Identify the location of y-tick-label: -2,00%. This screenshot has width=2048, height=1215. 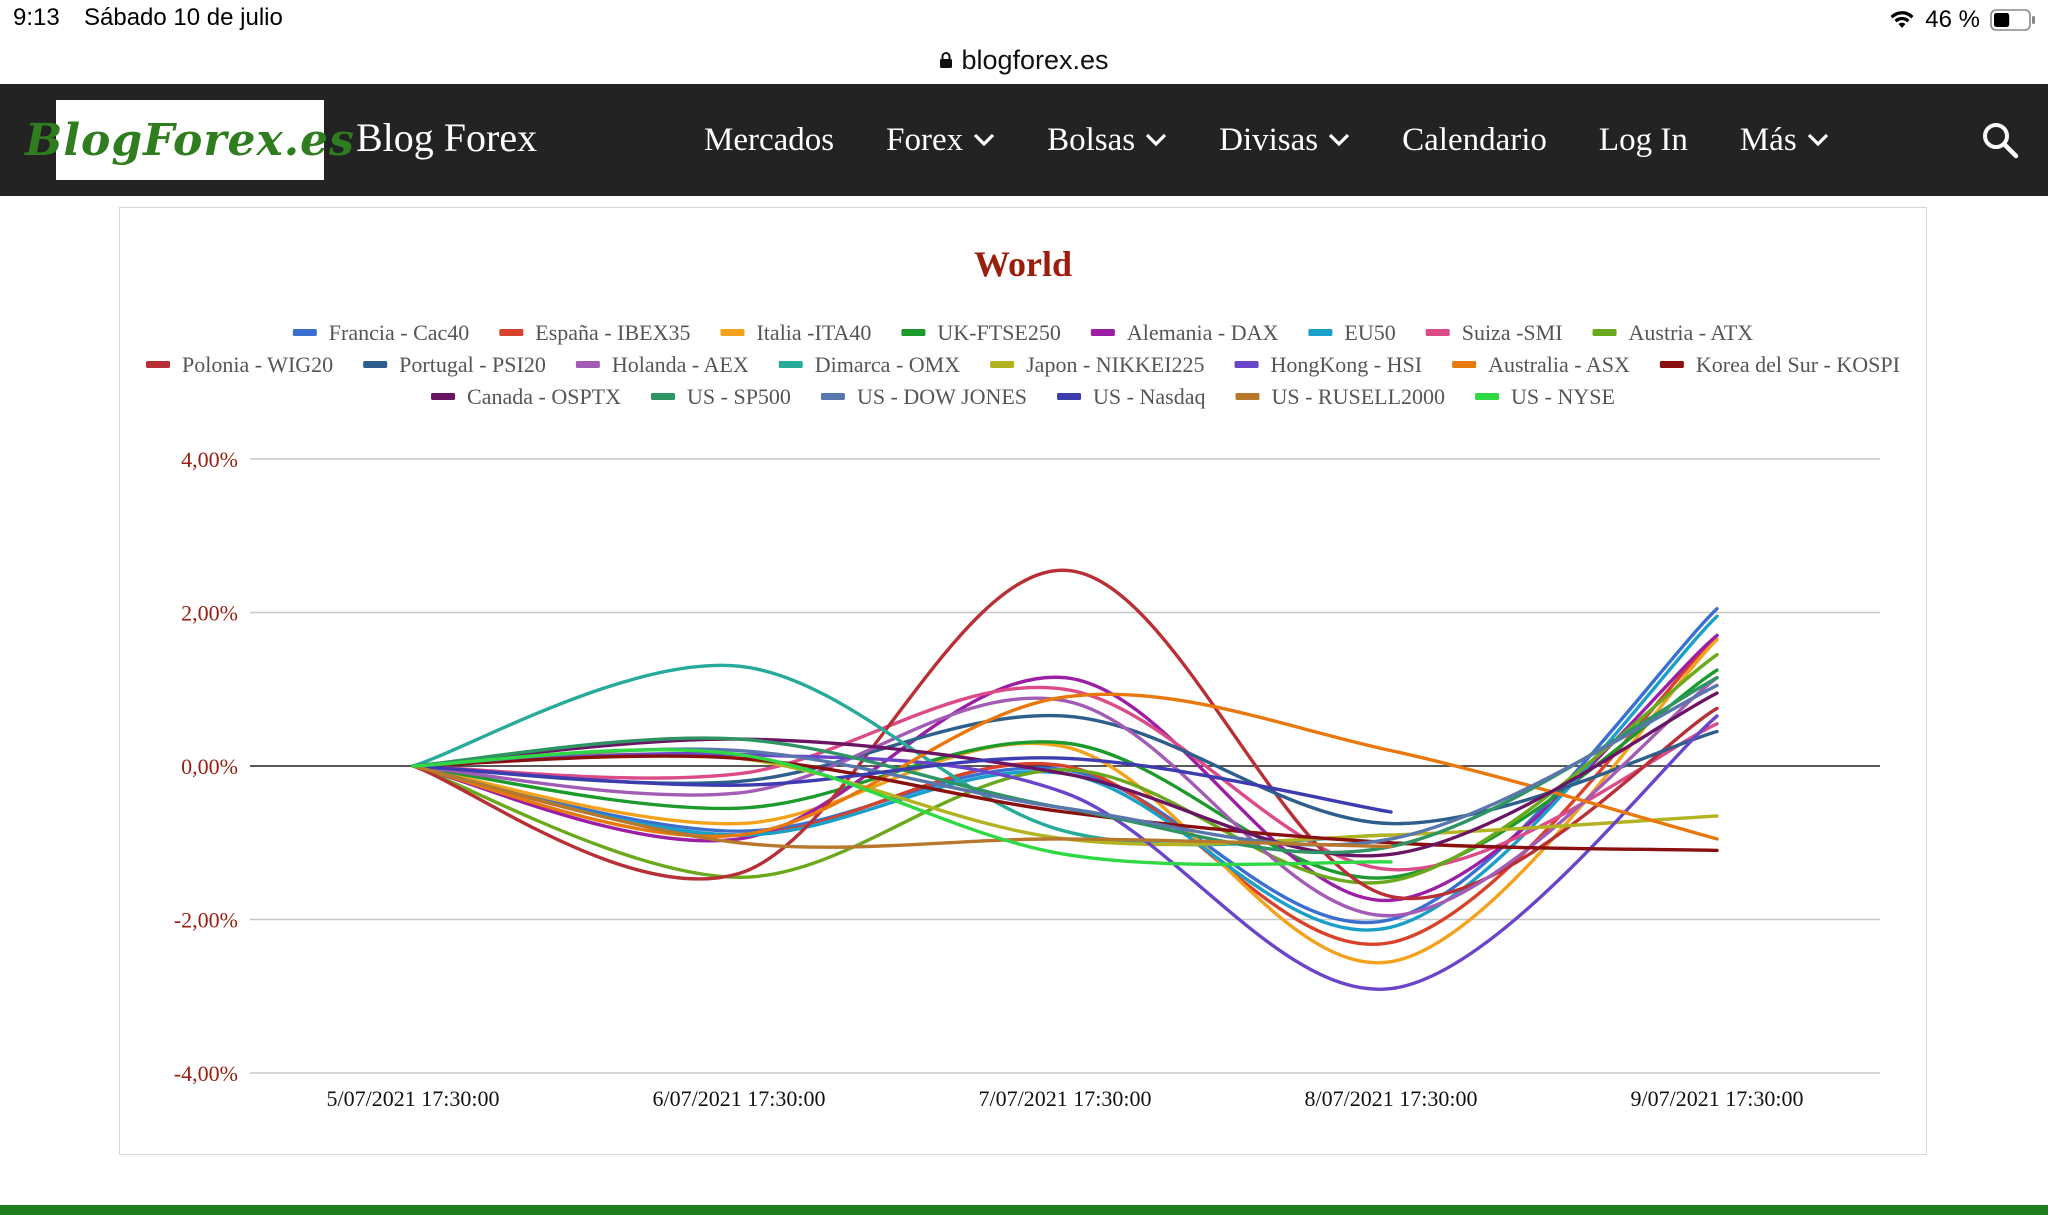
(206, 920).